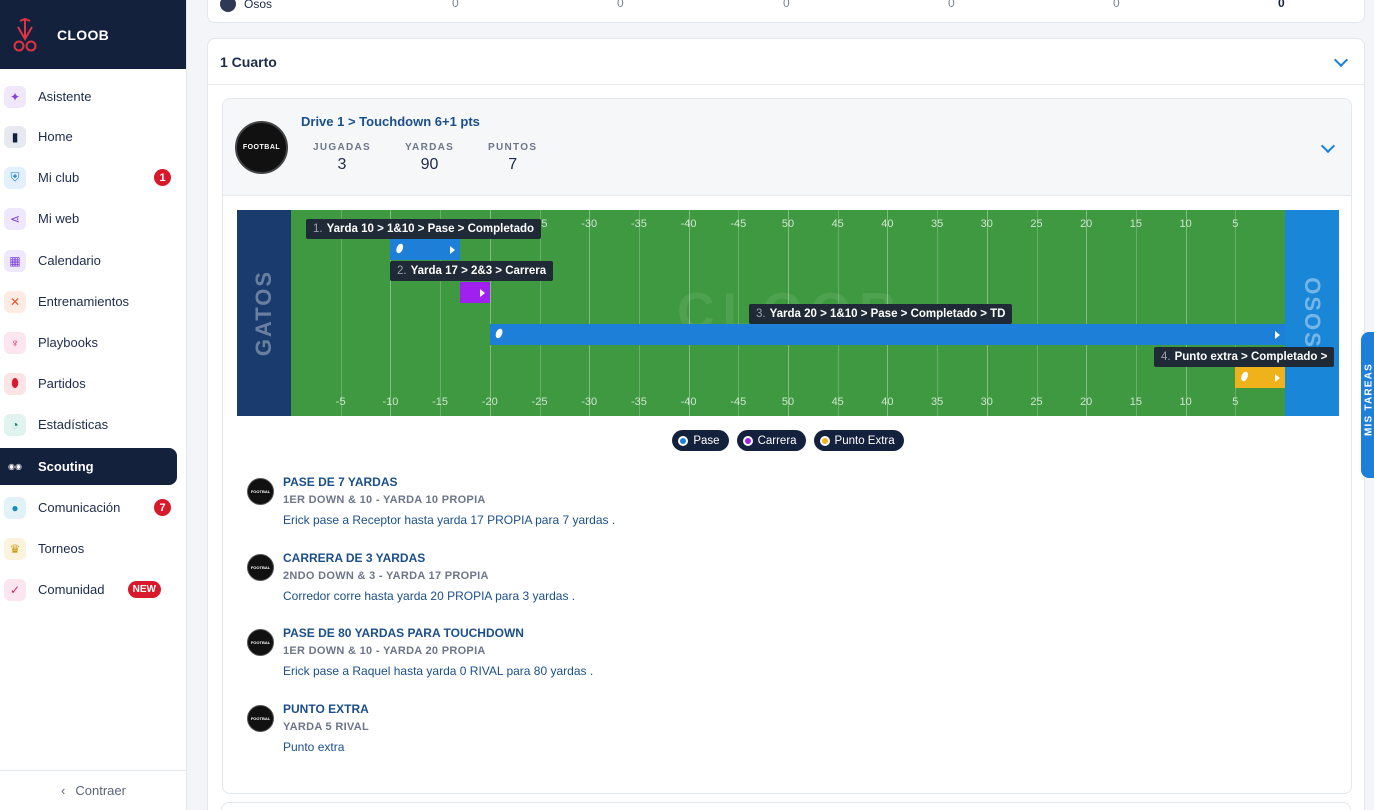 This screenshot has width=1374, height=810. I want to click on playbook-icon: ♆, so click(15, 342).